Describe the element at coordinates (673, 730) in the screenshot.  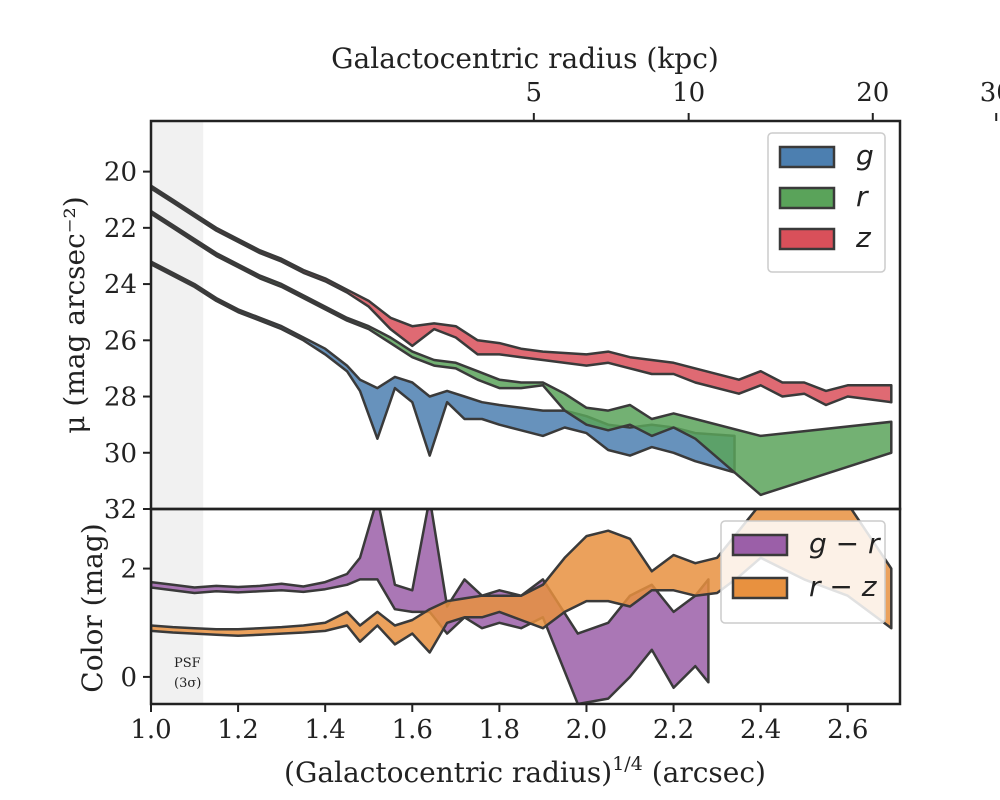
I see `x-tick-label: 2.2` at that location.